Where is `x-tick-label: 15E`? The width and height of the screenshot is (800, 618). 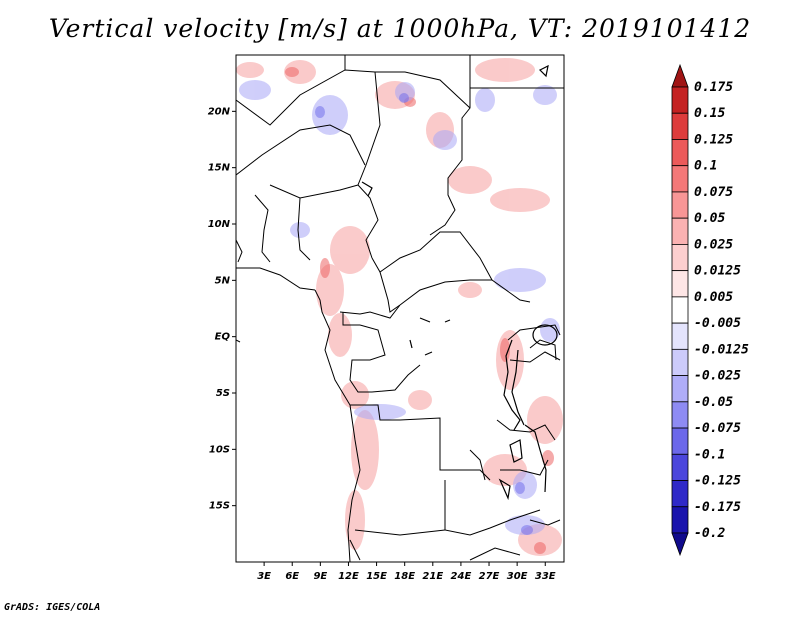
x-tick-label: 15E is located at coordinates (376, 576).